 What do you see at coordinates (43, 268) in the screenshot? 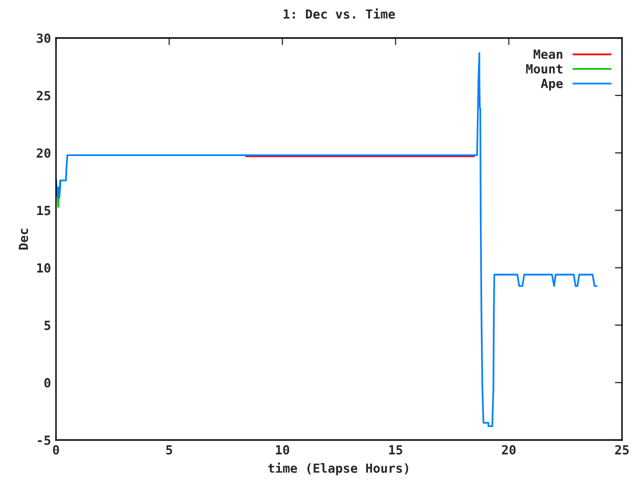
I see `y-tick-label: 10` at bounding box center [43, 268].